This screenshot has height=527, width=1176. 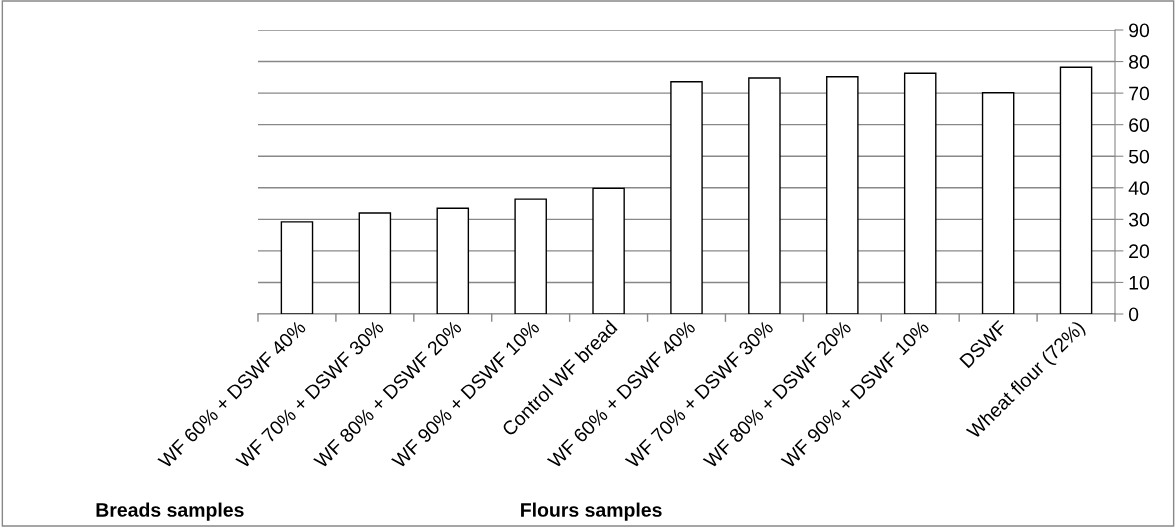 I want to click on y-tick-label: 80, so click(x=1139, y=62).